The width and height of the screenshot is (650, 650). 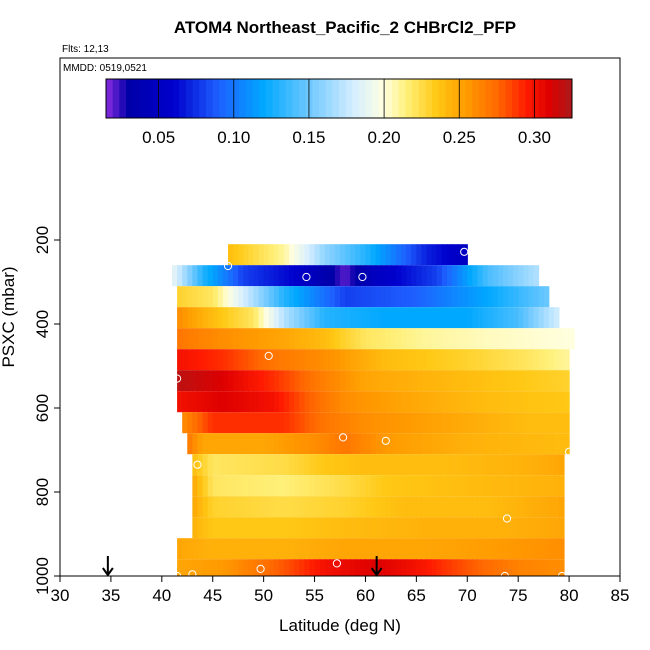 What do you see at coordinates (268, 355) in the screenshot?
I see `sample-point` at bounding box center [268, 355].